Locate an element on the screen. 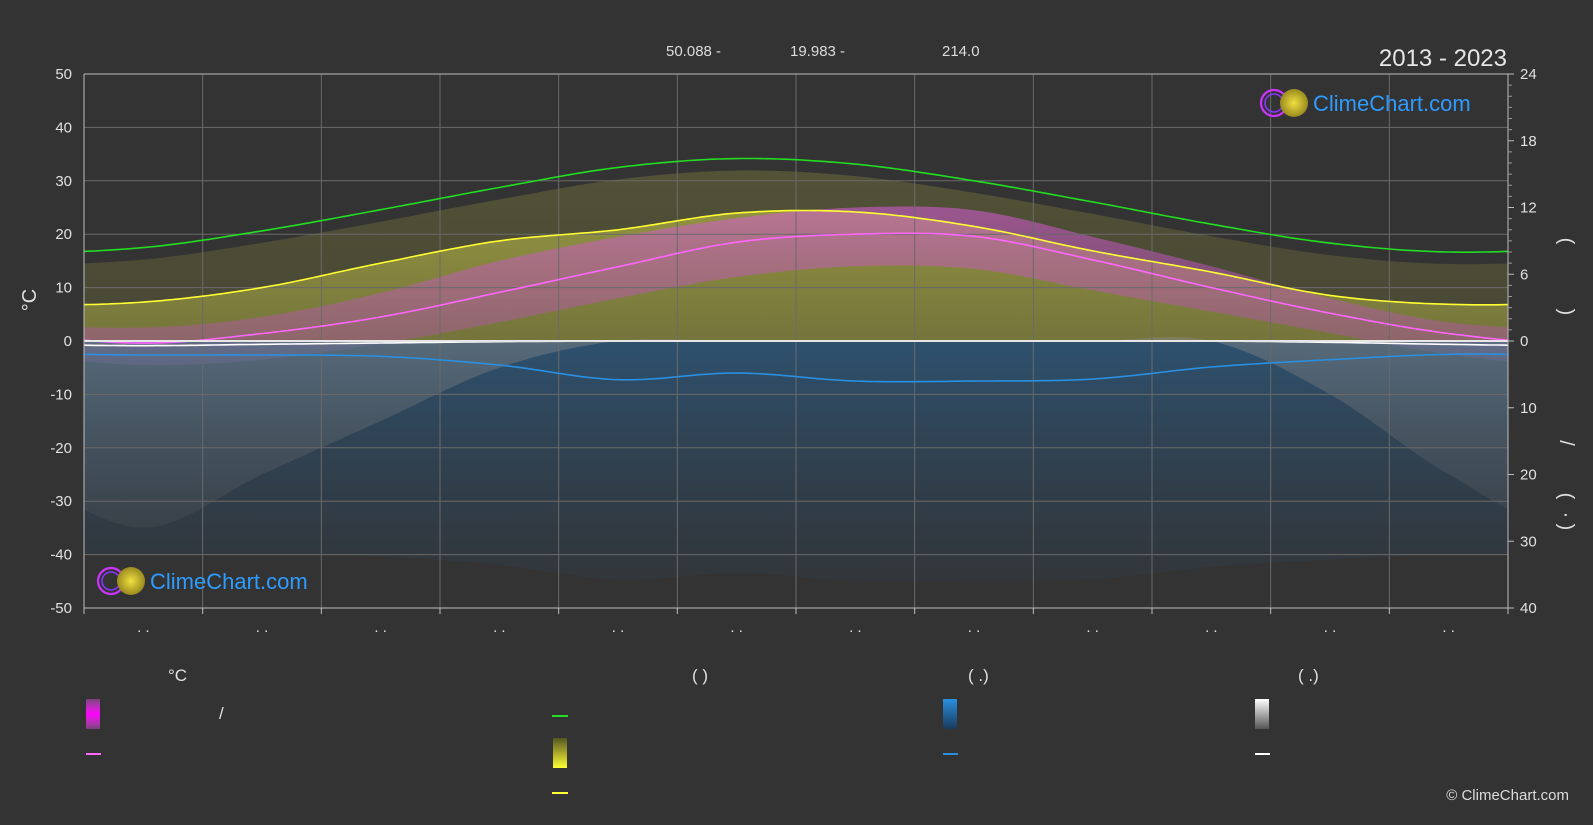 The width and height of the screenshot is (1593, 825). right-bottom-tick-label: 10 is located at coordinates (1528, 408).